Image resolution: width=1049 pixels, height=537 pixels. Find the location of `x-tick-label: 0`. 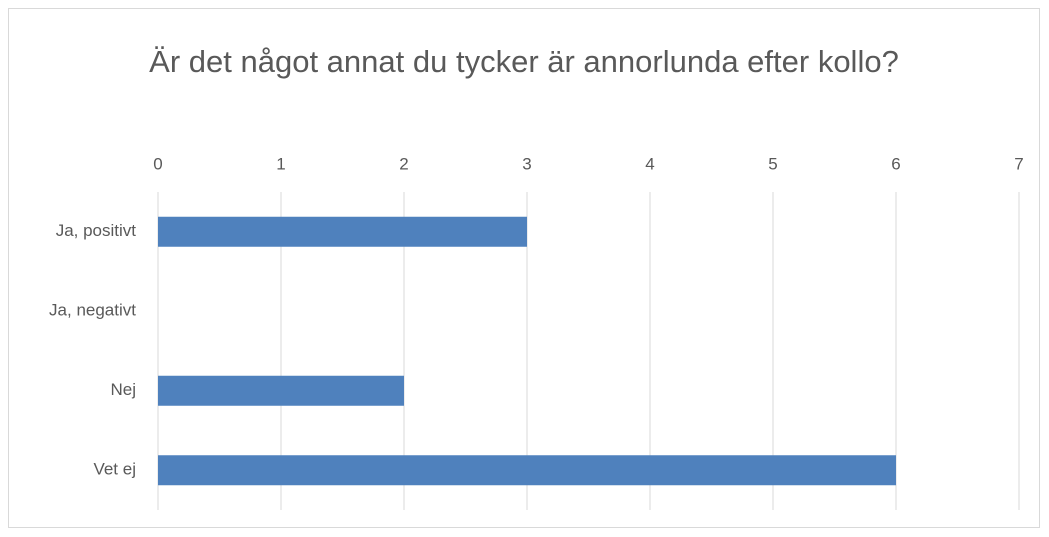

x-tick-label: 0 is located at coordinates (157, 163).